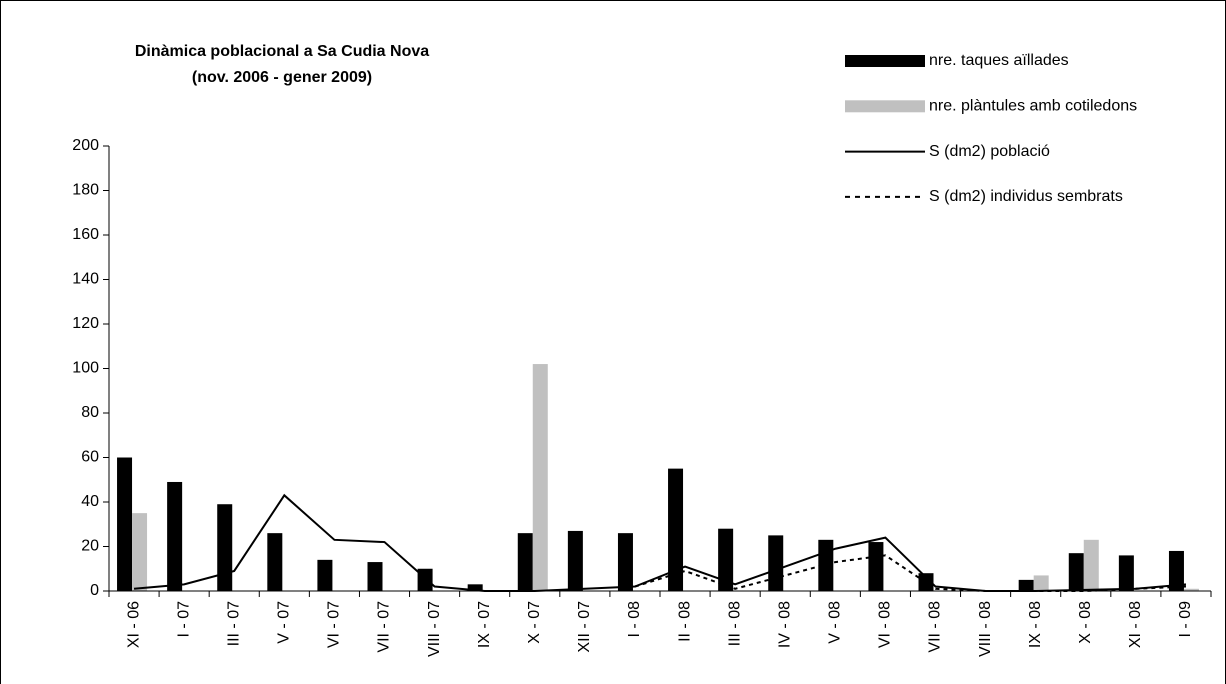 This screenshot has height=684, width=1226. Describe the element at coordinates (233, 623) in the screenshot. I see `x-tick-label: III - 07` at that location.